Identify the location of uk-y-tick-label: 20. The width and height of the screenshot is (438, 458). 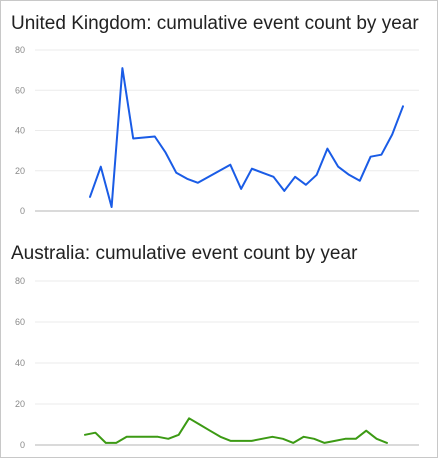
(20, 171).